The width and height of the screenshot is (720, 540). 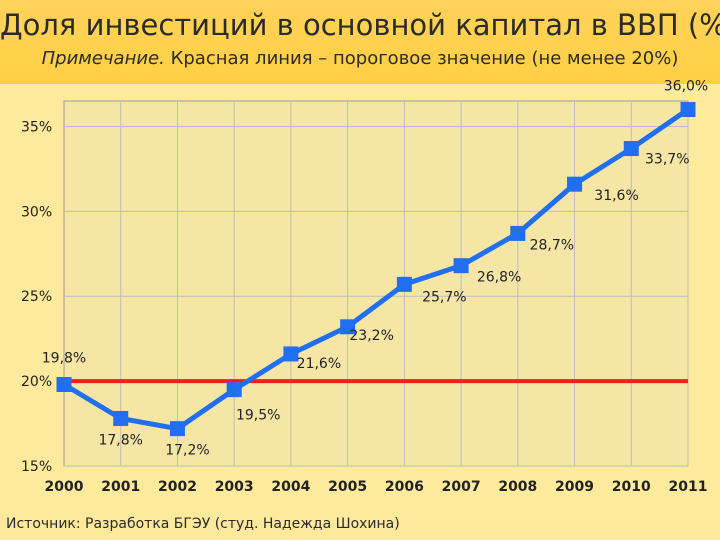 What do you see at coordinates (64, 487) in the screenshot?
I see `x-tick-label: 2000` at bounding box center [64, 487].